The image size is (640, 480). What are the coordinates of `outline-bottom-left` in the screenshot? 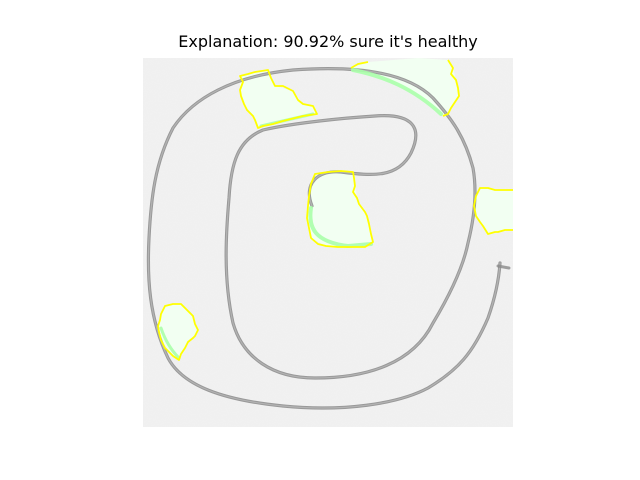 It's located at (178, 332).